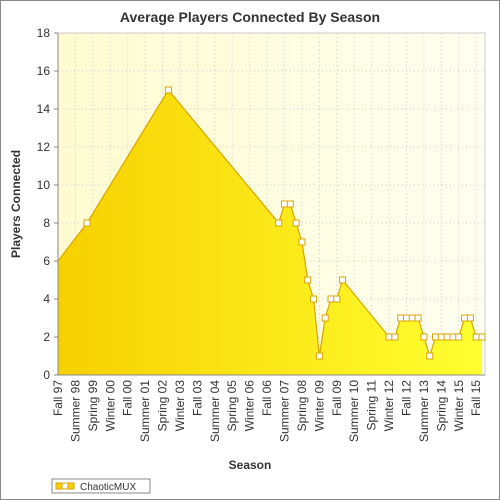 The image size is (500, 500). Describe the element at coordinates (46, 261) in the screenshot. I see `y-tick-label: 6` at that location.